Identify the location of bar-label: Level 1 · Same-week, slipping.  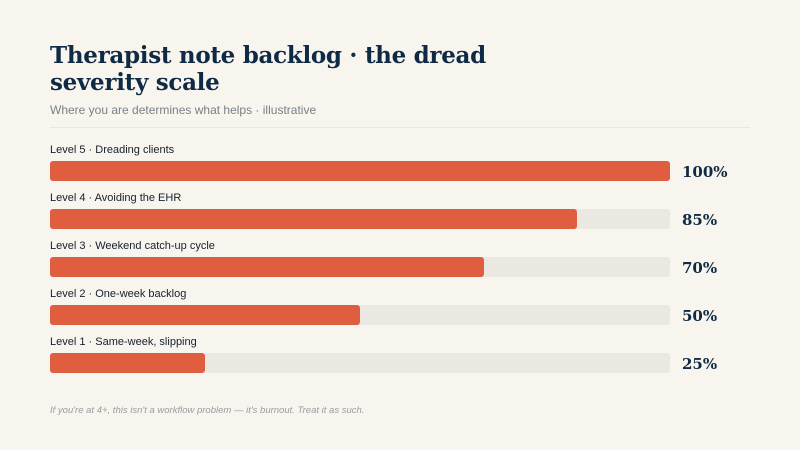
(123, 342).